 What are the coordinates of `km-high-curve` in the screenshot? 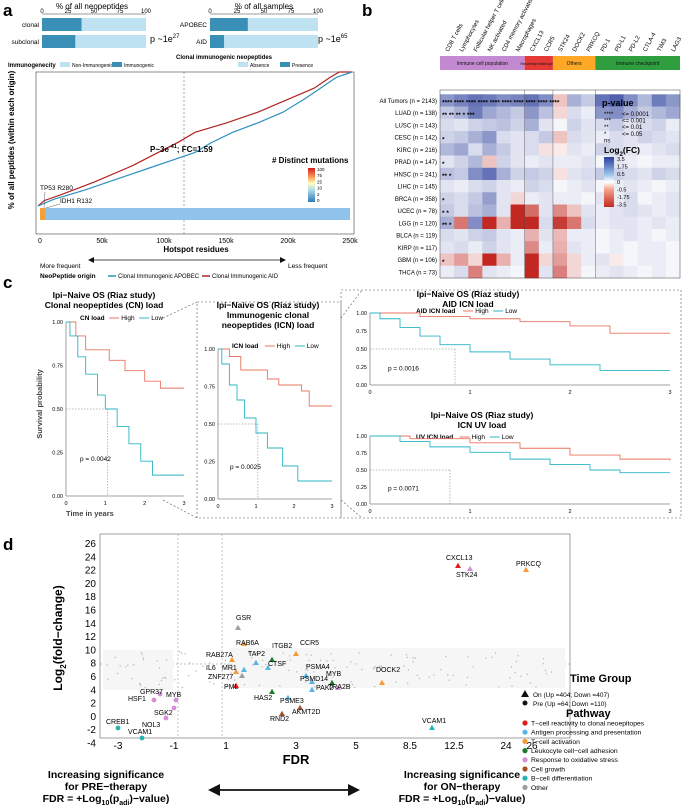 It's located at (520, 448).